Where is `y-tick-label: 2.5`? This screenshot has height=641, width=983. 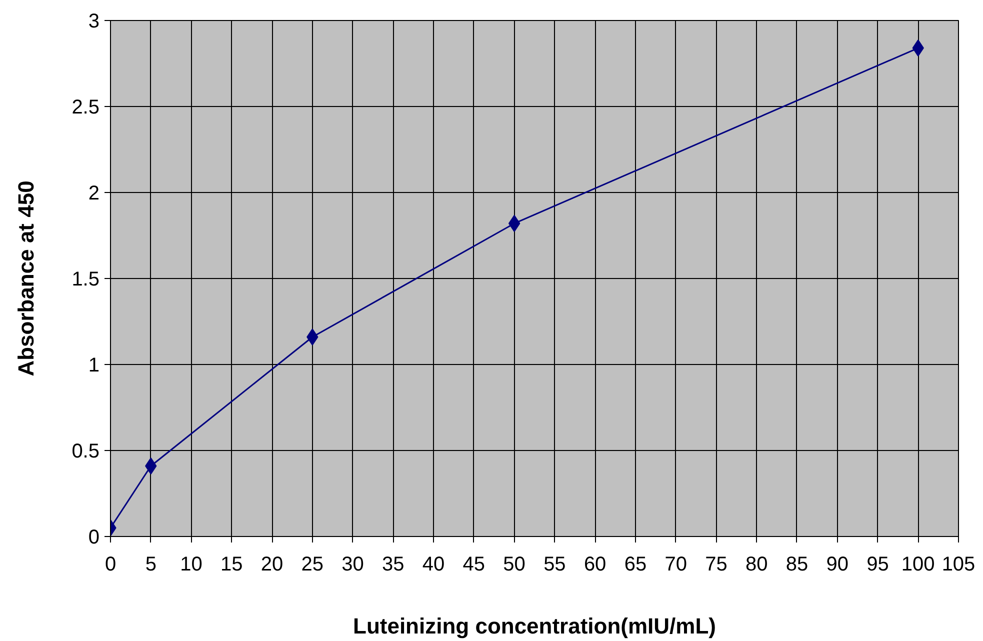 y-tick-label: 2.5 is located at coordinates (86, 107).